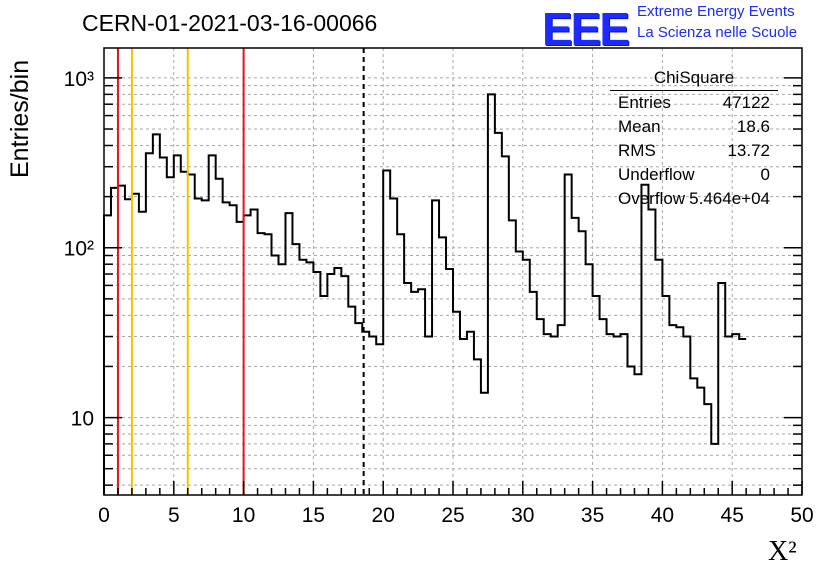 The width and height of the screenshot is (836, 572). Describe the element at coordinates (716, 11) in the screenshot. I see `logo-line-1: Extreme Energy Events` at that location.